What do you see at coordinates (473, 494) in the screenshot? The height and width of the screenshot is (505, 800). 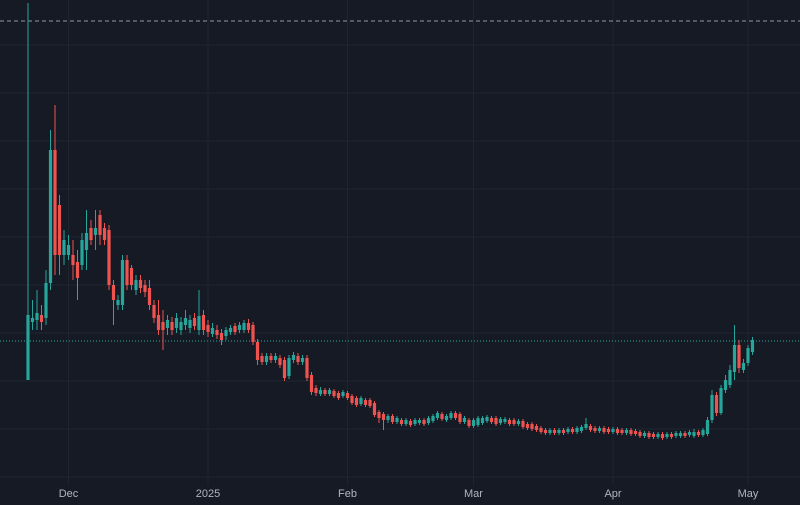 I see `x-tick-label: Mar` at bounding box center [473, 494].